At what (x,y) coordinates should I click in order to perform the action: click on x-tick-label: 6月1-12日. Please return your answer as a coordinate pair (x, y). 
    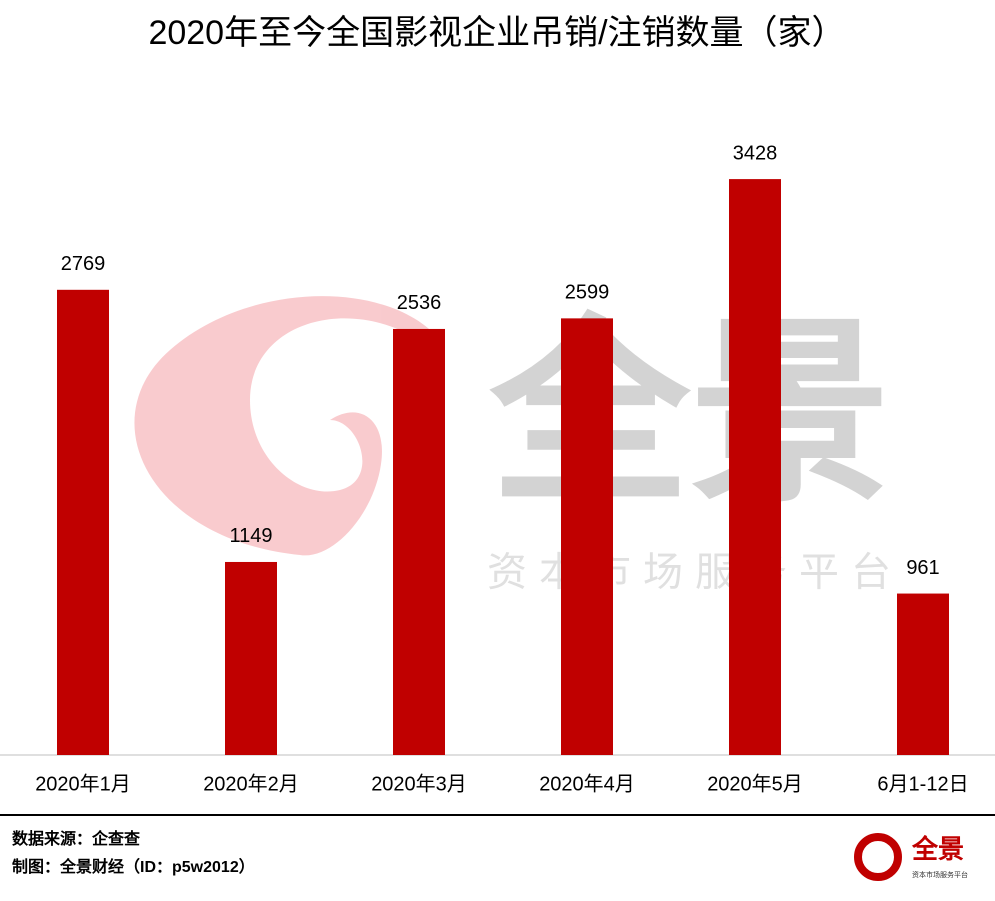
    Looking at the image, I should click on (922, 784).